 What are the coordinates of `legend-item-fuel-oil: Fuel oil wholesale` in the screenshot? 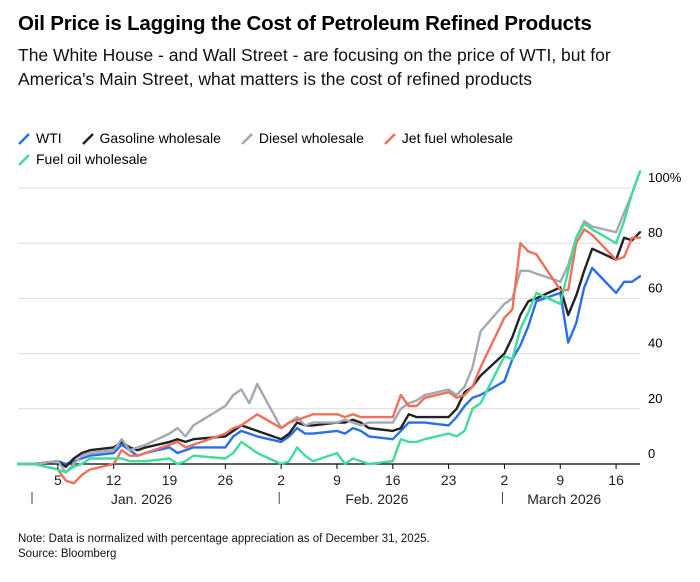 It's located at (82, 159).